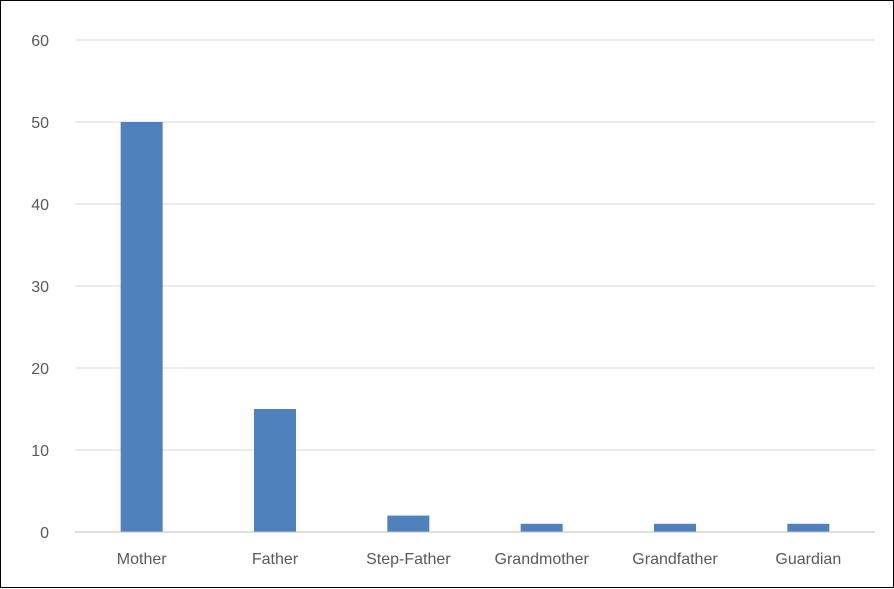 This screenshot has height=589, width=894. Describe the element at coordinates (542, 559) in the screenshot. I see `x-tick-label: Grandmother` at that location.